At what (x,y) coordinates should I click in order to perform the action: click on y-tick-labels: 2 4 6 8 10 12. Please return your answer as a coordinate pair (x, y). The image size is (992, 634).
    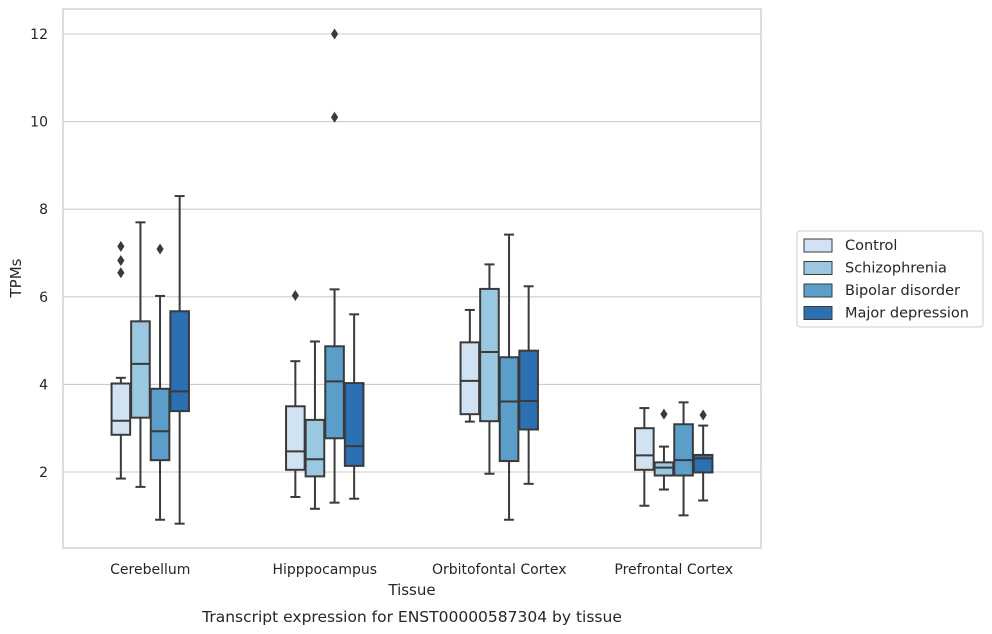
    Looking at the image, I should click on (39, 254).